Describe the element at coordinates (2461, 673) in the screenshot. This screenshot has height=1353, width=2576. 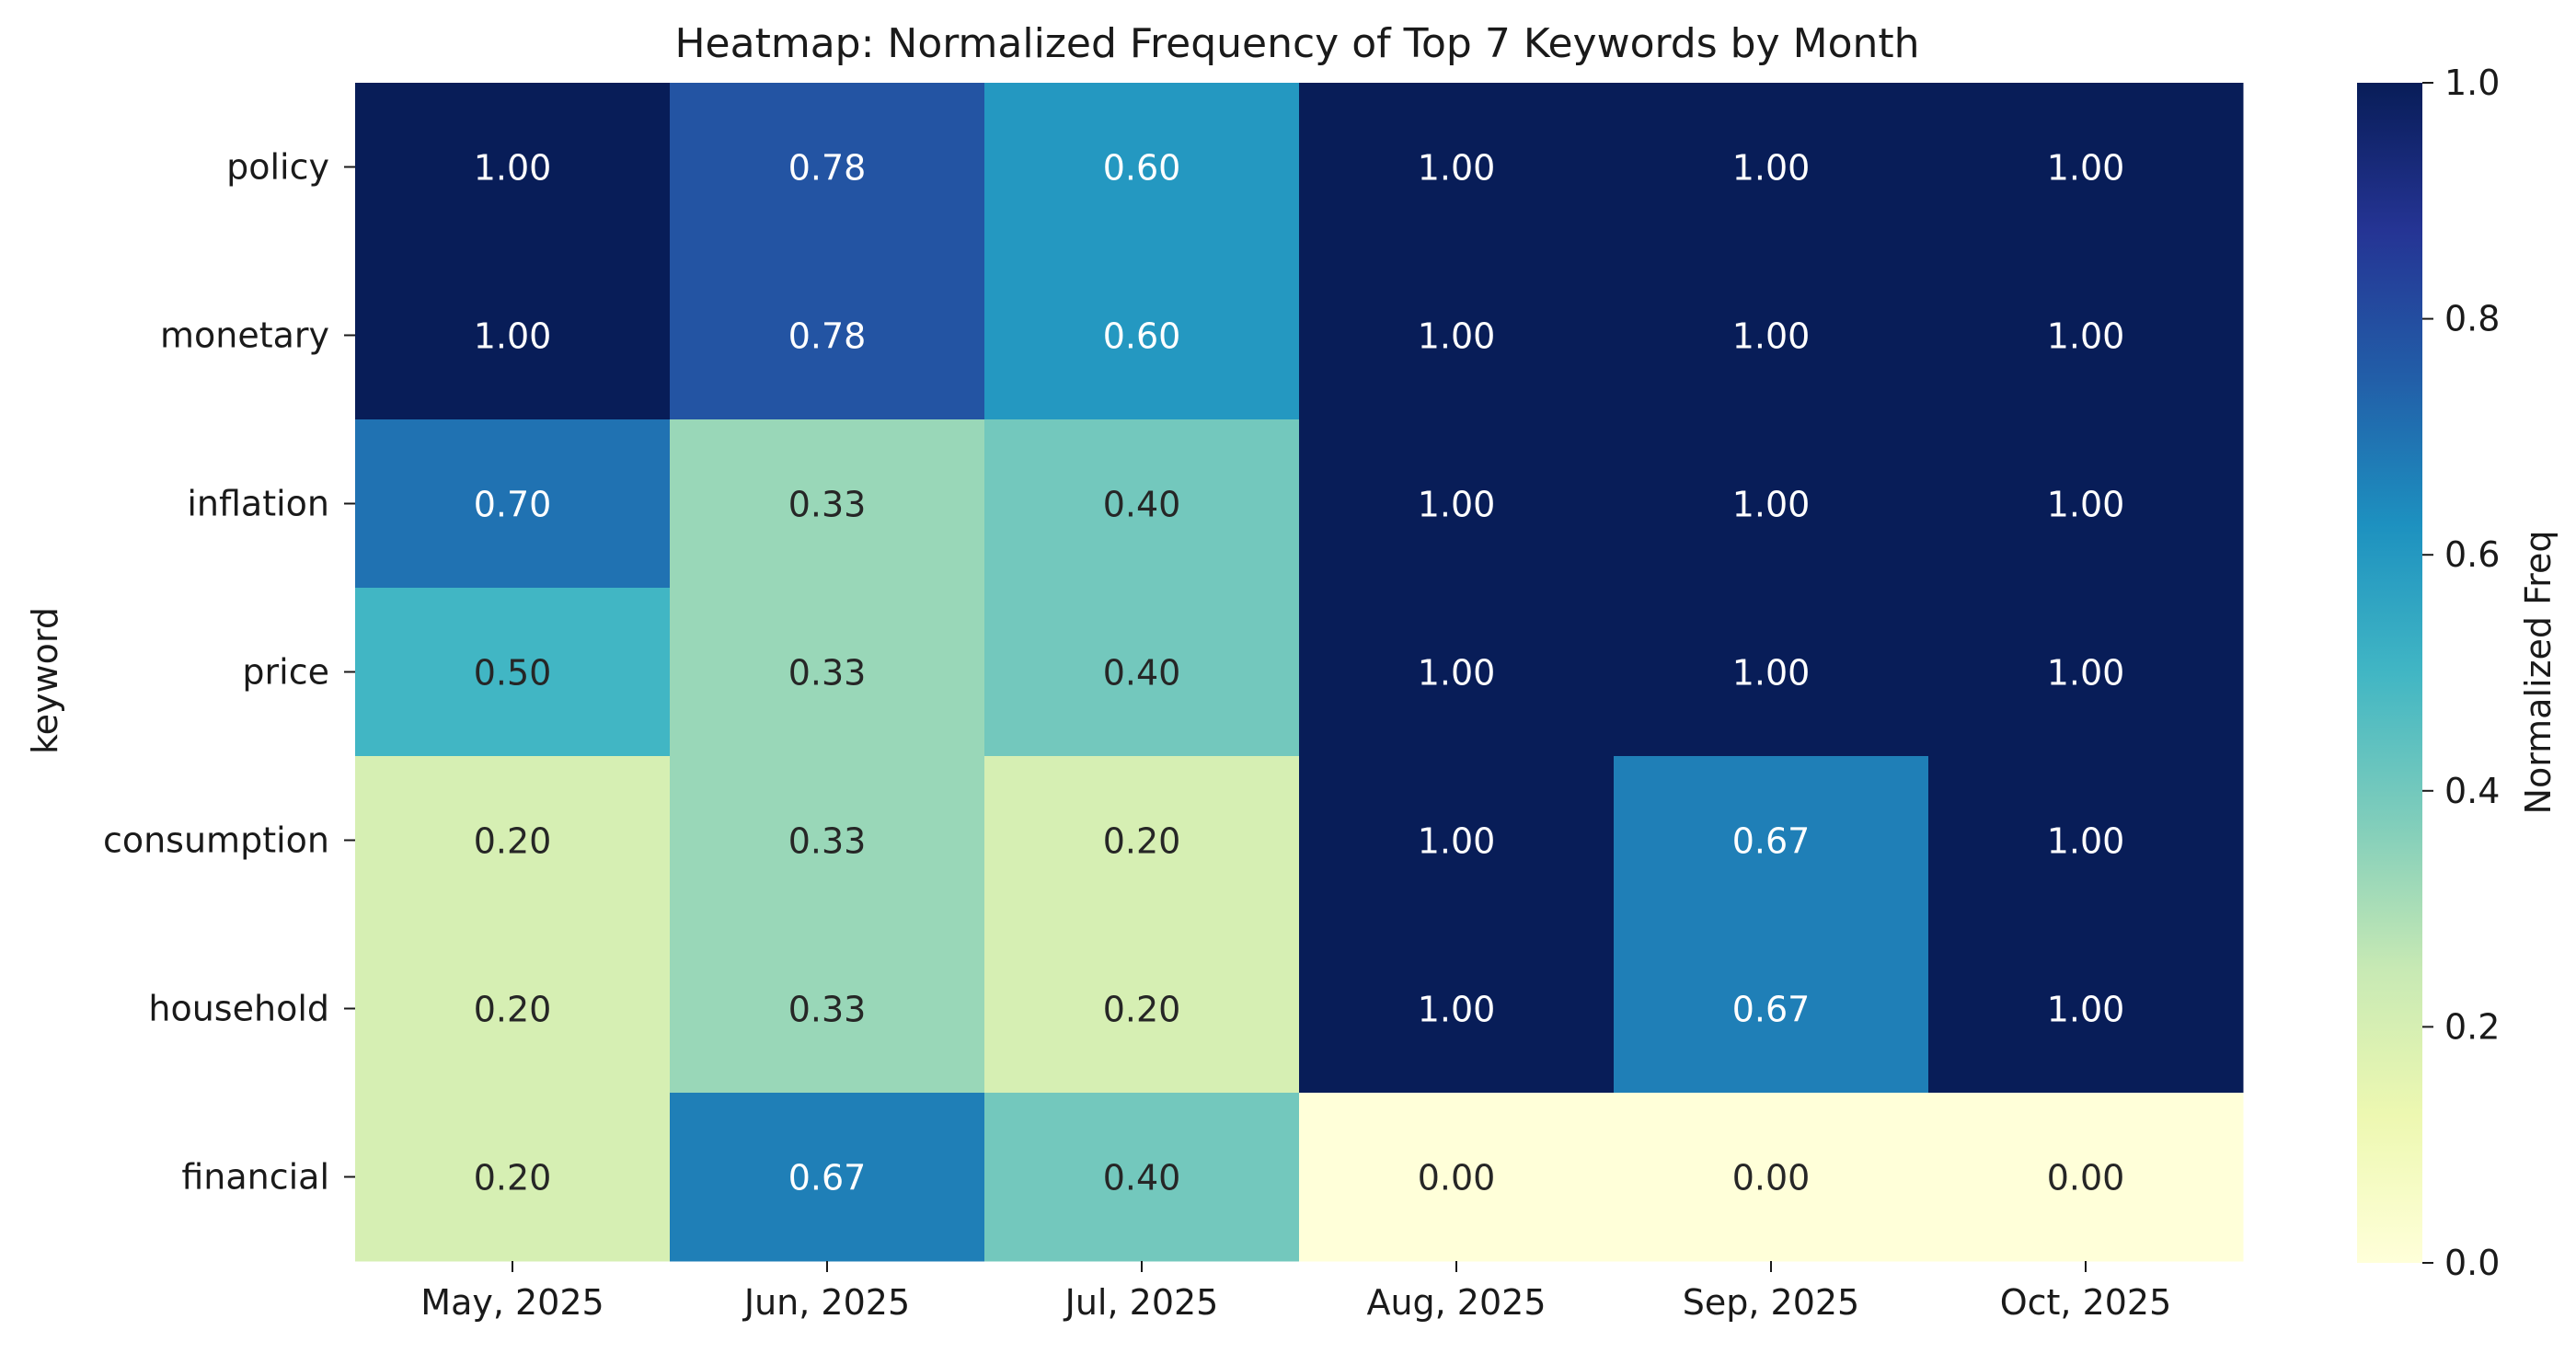
I see `colorbar-ticks: 0.0 0.2 0.4 0.6 0.8 1.0` at that location.